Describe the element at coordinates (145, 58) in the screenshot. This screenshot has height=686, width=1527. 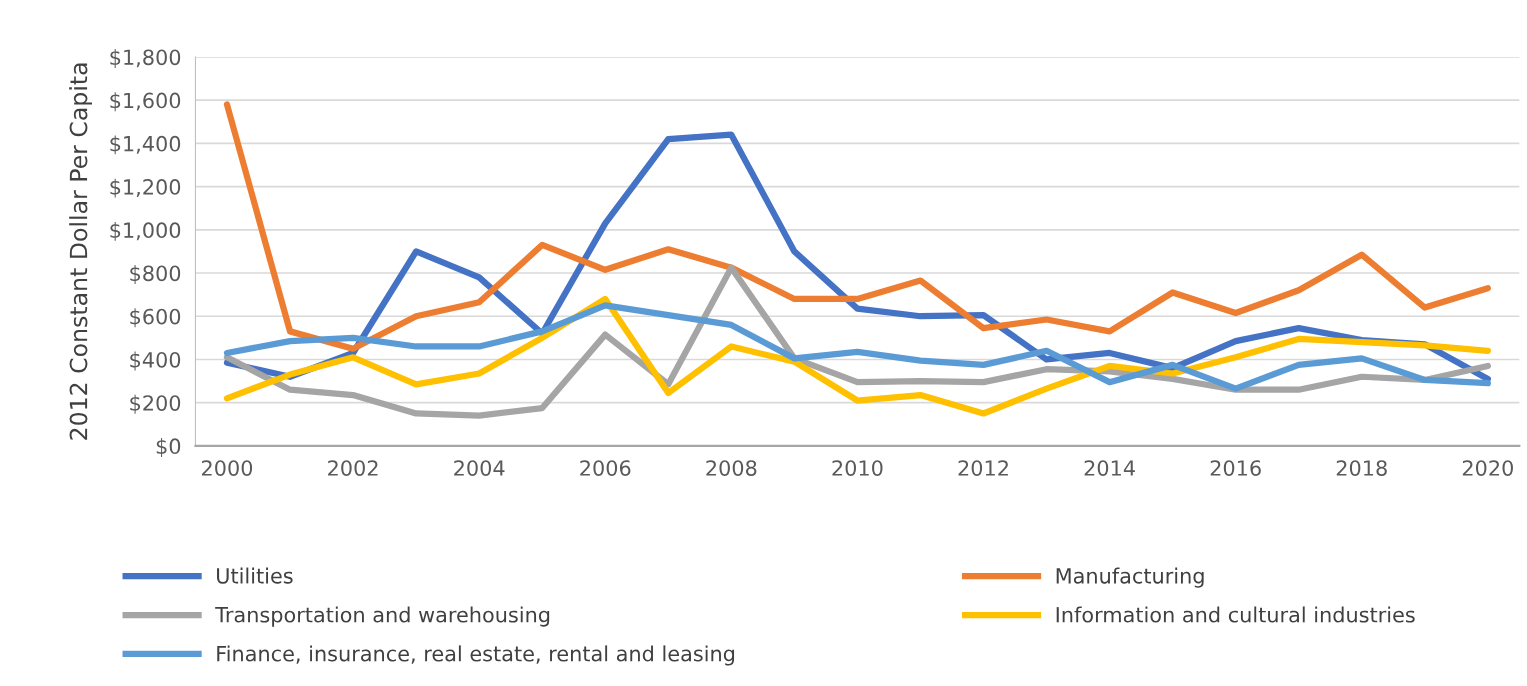
I see `y-tick-label: $1,800` at that location.